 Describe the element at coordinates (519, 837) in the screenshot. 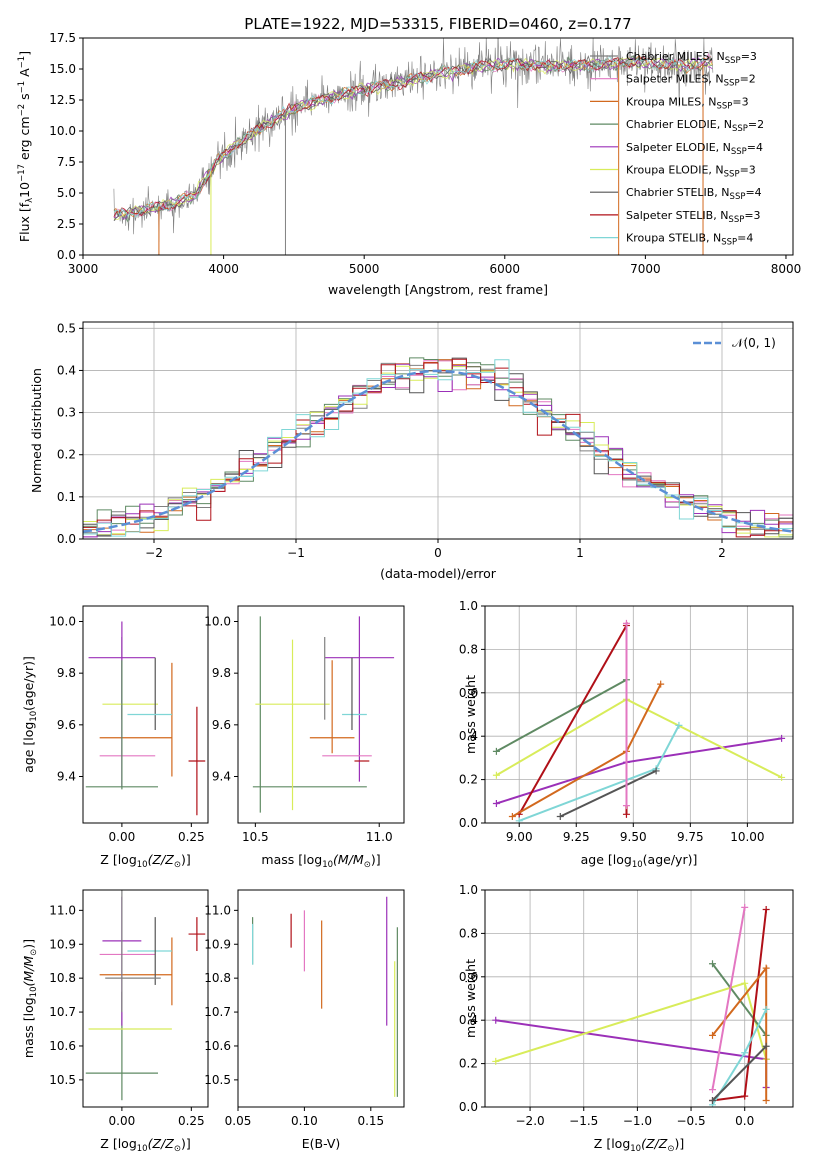

I see `x-tick-label: 9.00` at that location.